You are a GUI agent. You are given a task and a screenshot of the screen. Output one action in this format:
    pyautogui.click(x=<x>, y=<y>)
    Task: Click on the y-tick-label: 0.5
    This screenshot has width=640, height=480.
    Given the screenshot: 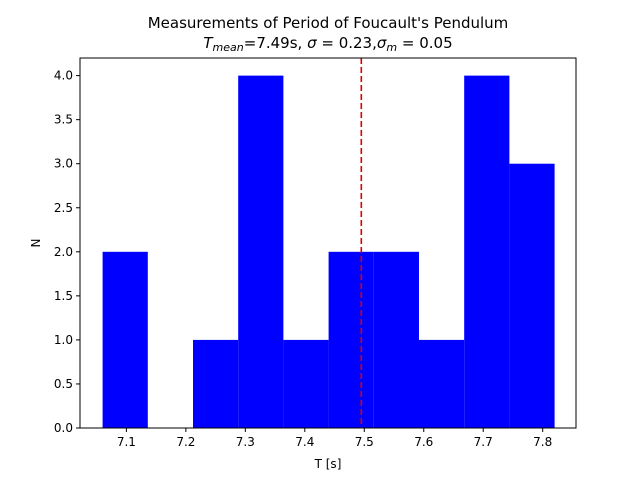 What is the action you would take?
    pyautogui.click(x=63, y=384)
    